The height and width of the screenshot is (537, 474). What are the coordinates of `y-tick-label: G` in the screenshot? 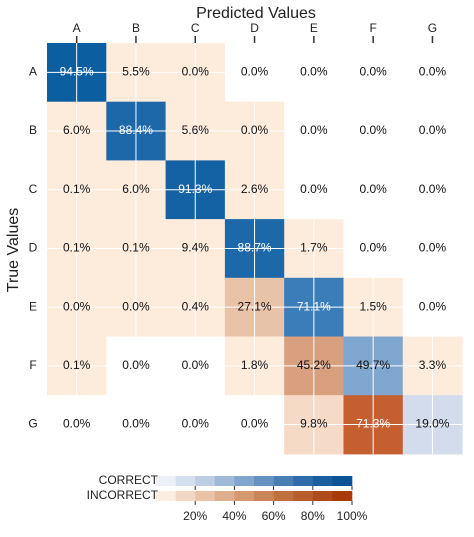 It's located at (32, 424).